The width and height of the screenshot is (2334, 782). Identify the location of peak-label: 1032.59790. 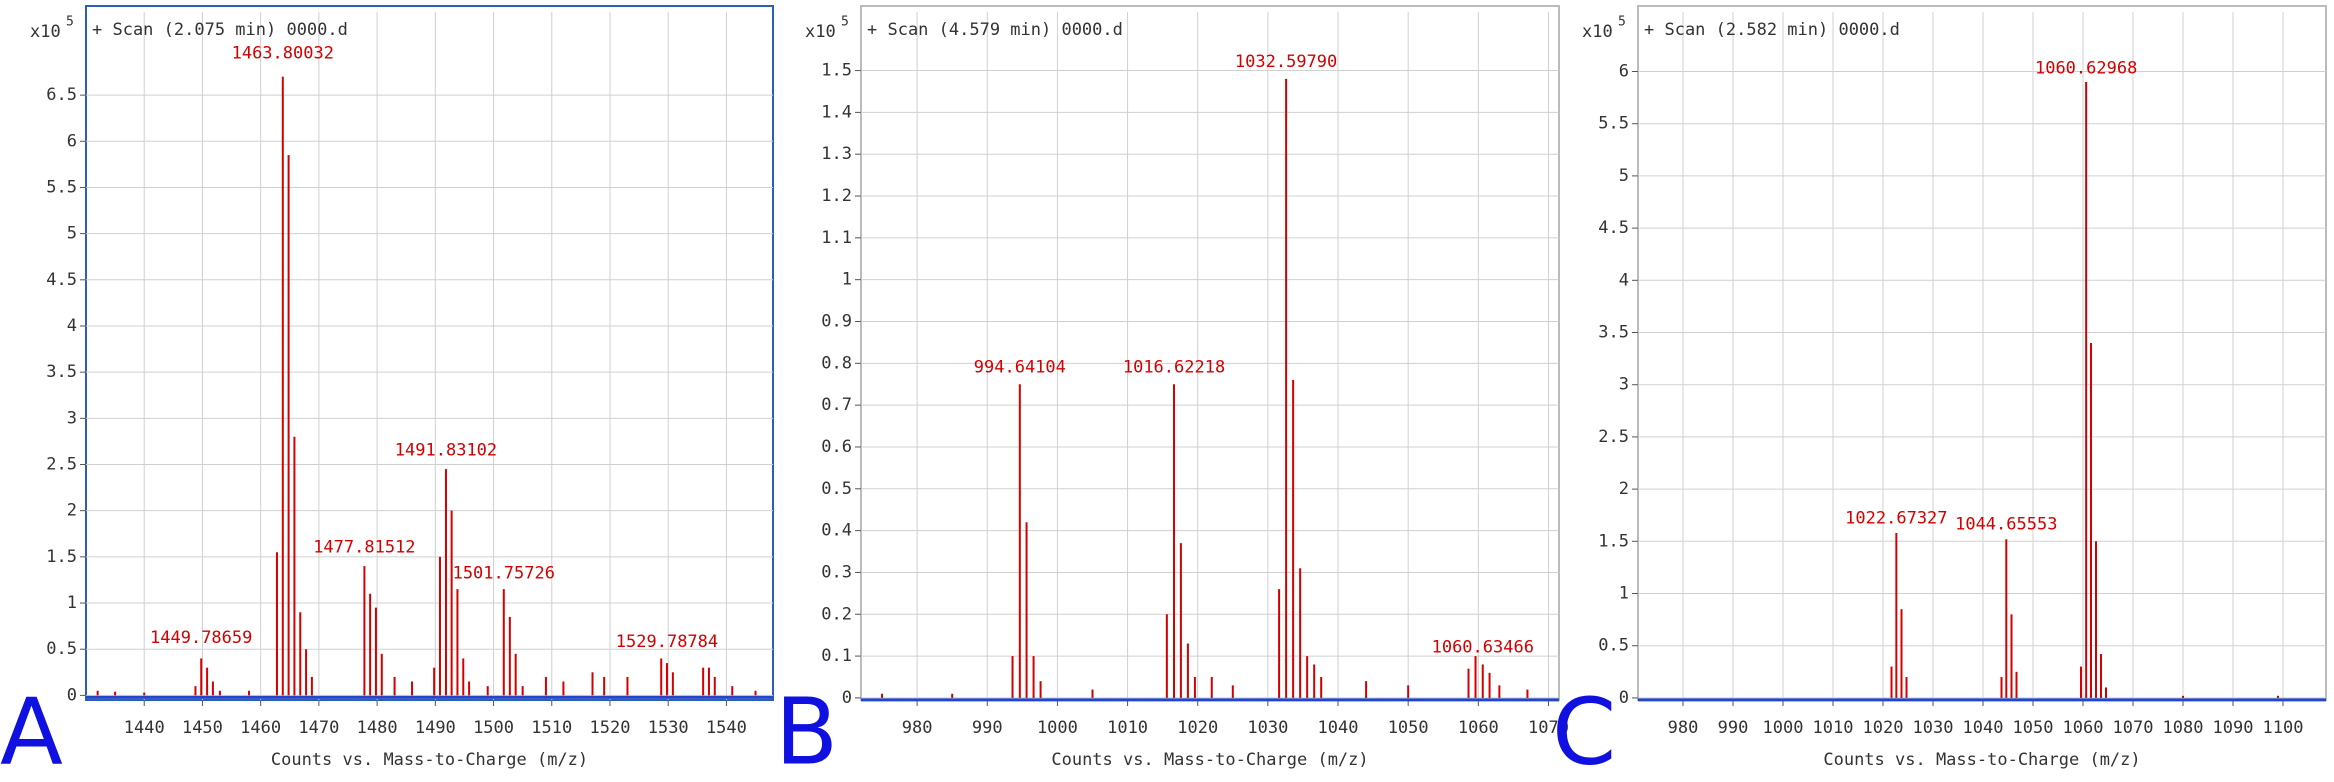
(1286, 62).